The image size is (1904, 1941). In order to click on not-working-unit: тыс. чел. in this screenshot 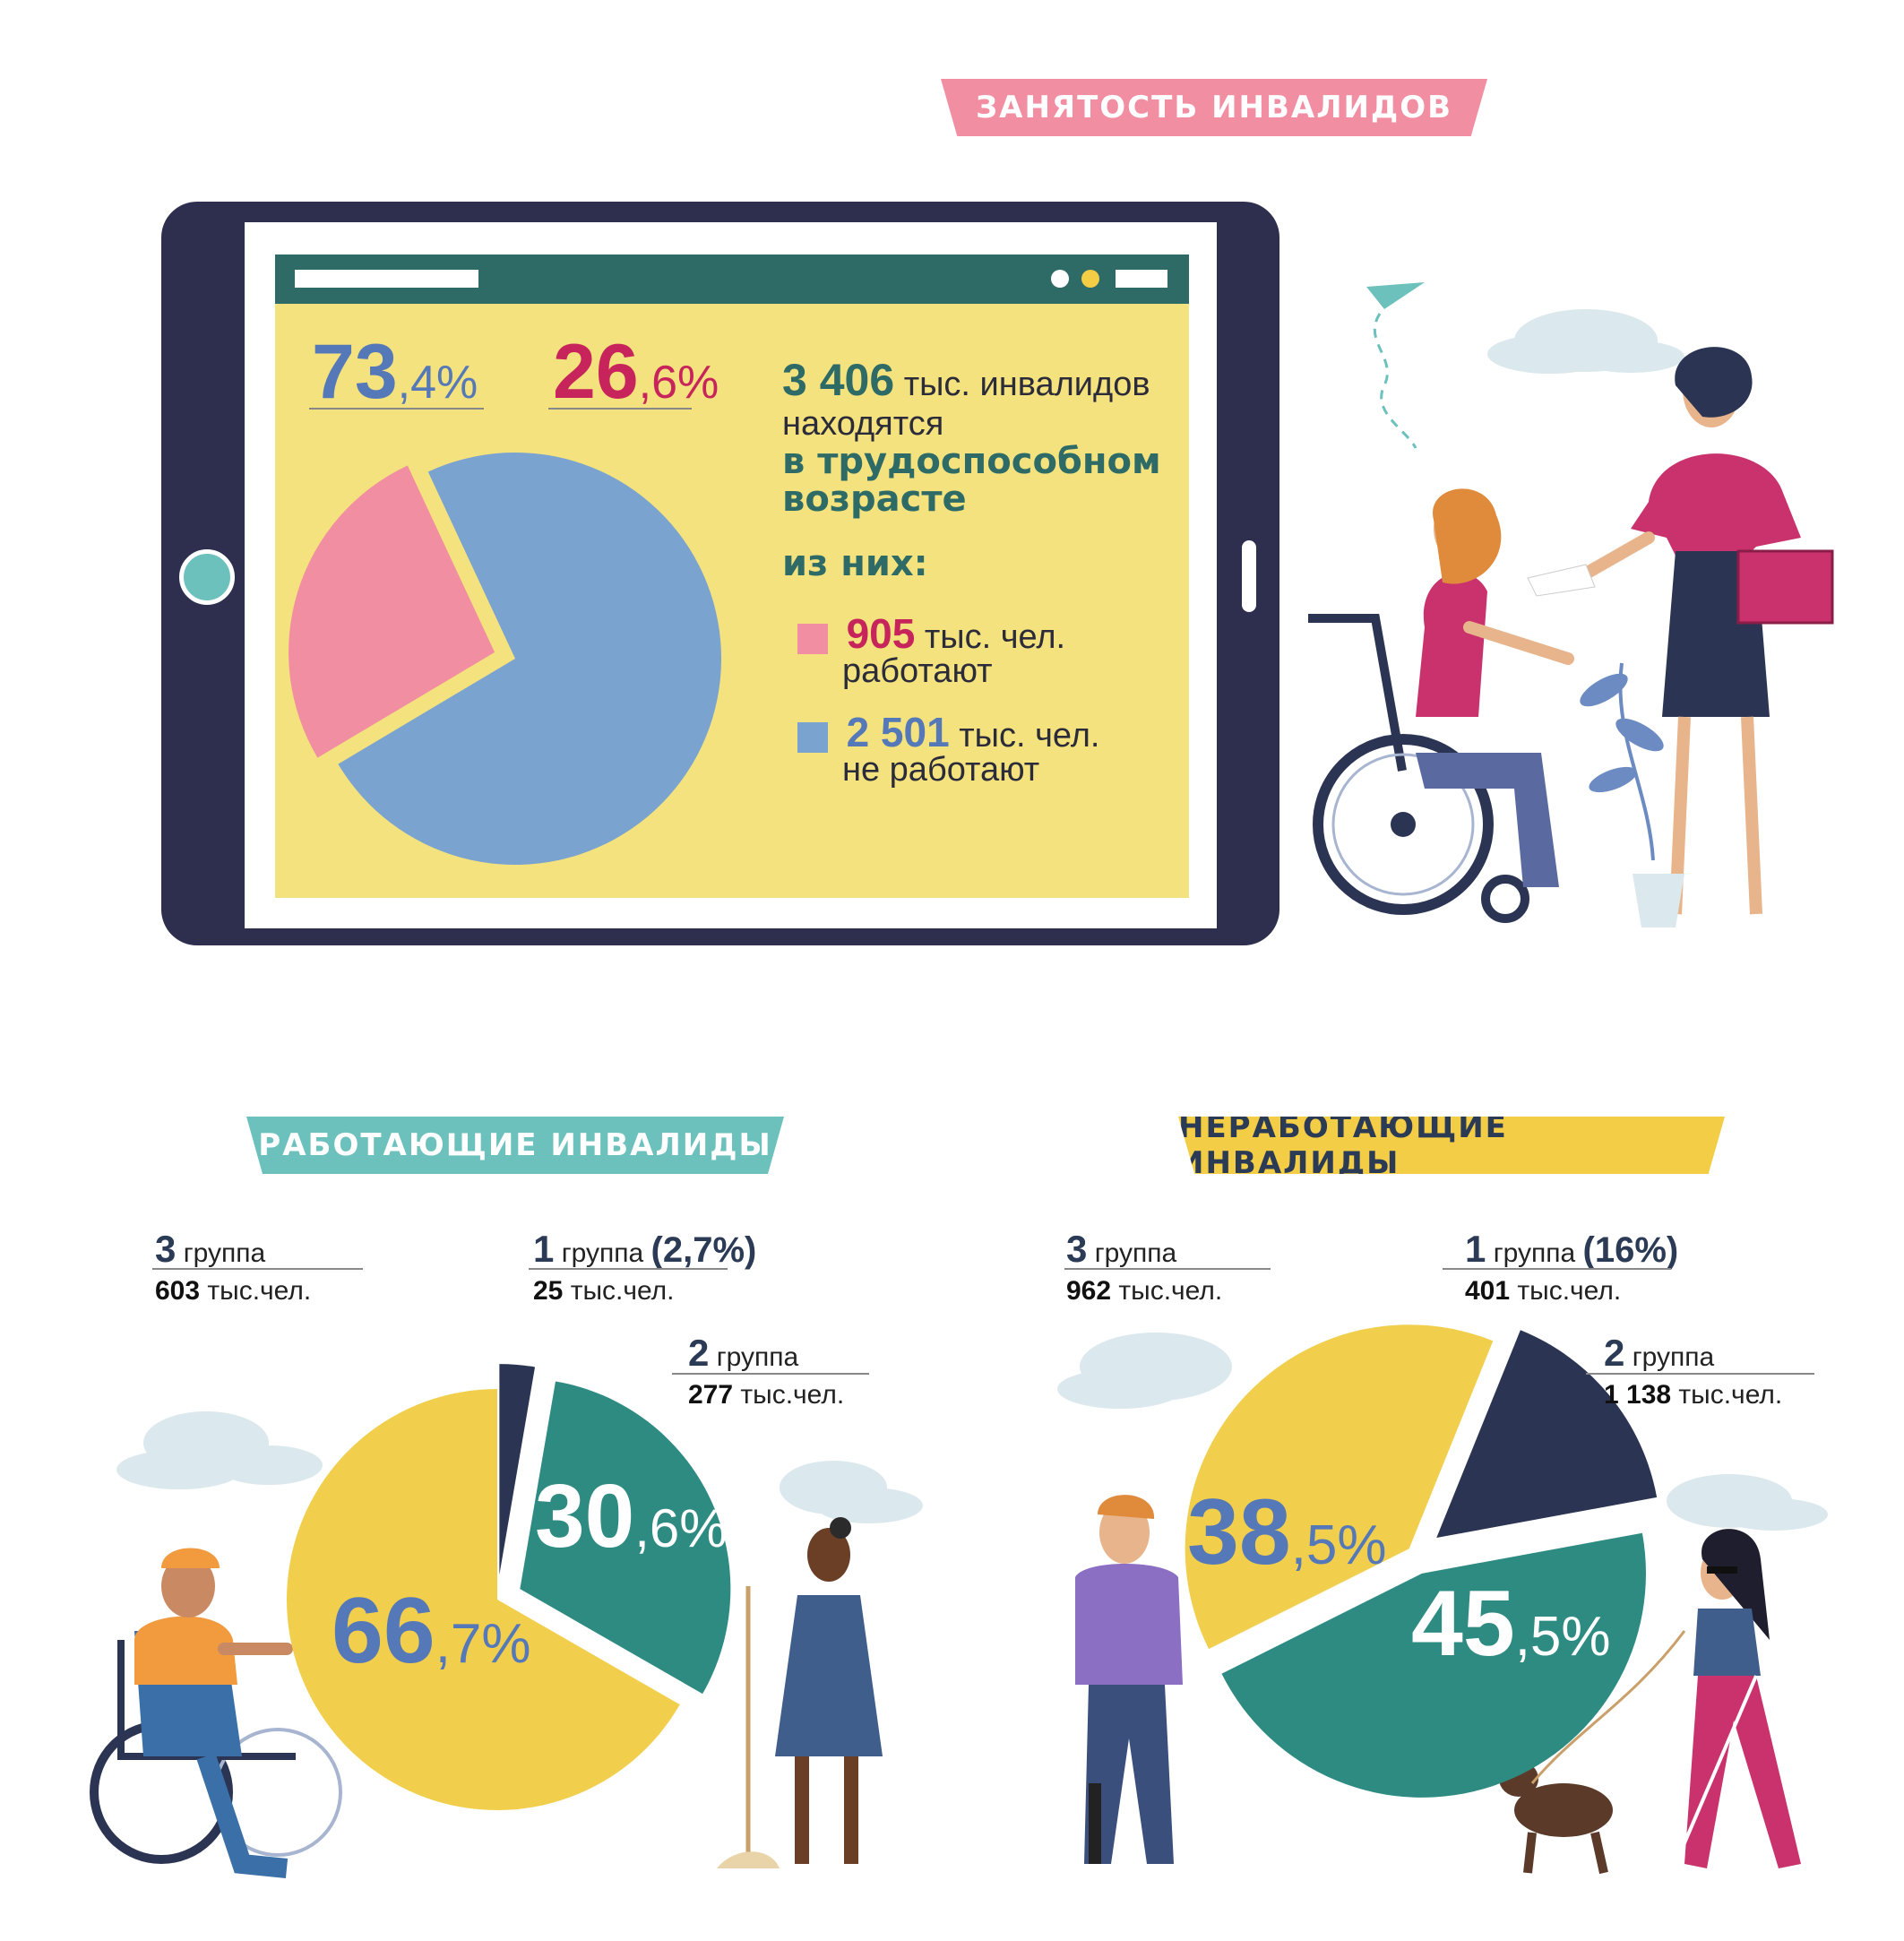, I will do `click(1029, 736)`.